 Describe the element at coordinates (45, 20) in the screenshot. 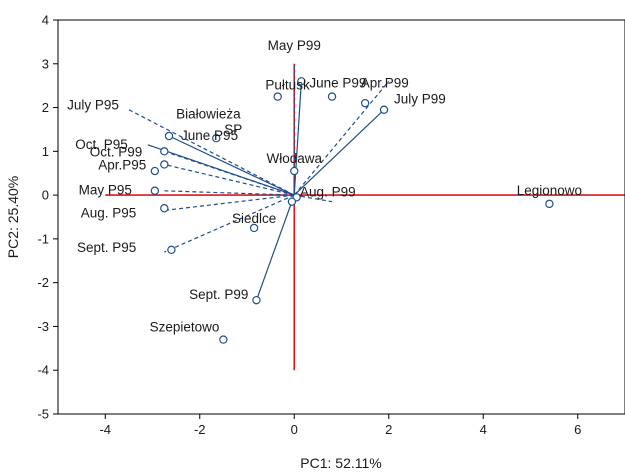

I see `y-tick-label: 4` at that location.